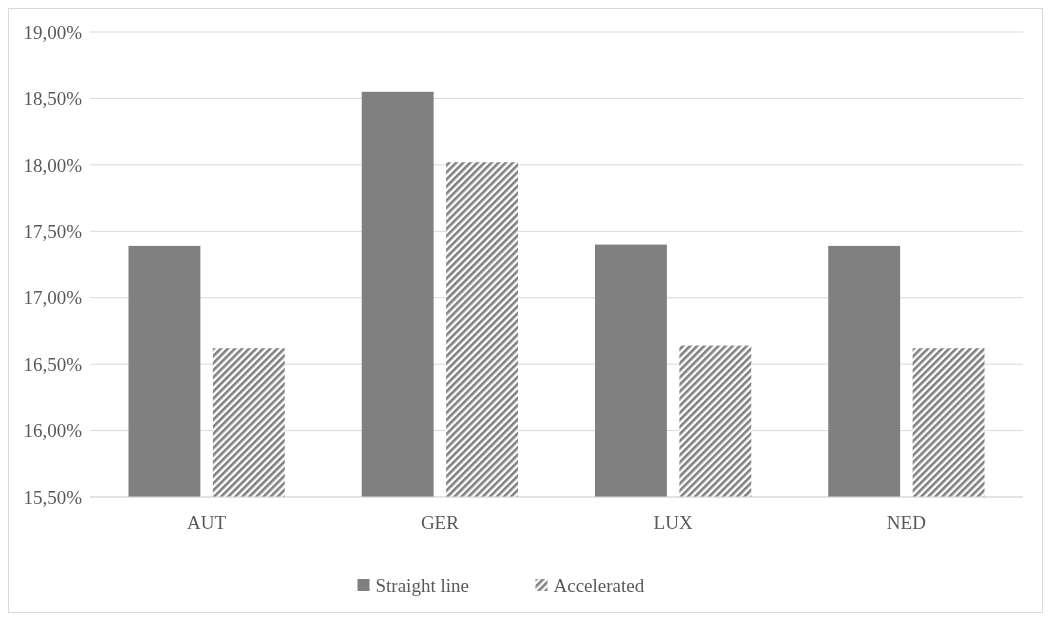 The width and height of the screenshot is (1051, 621). I want to click on y-tick-label: 18,50%, so click(53, 99).